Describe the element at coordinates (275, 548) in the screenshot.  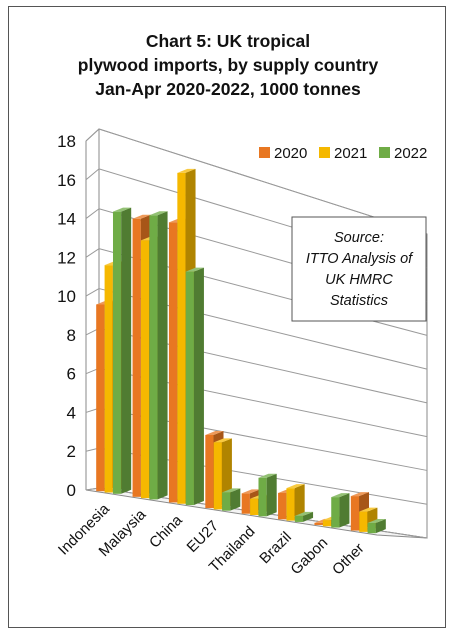
I see `x-category-label: Brazil` at that location.